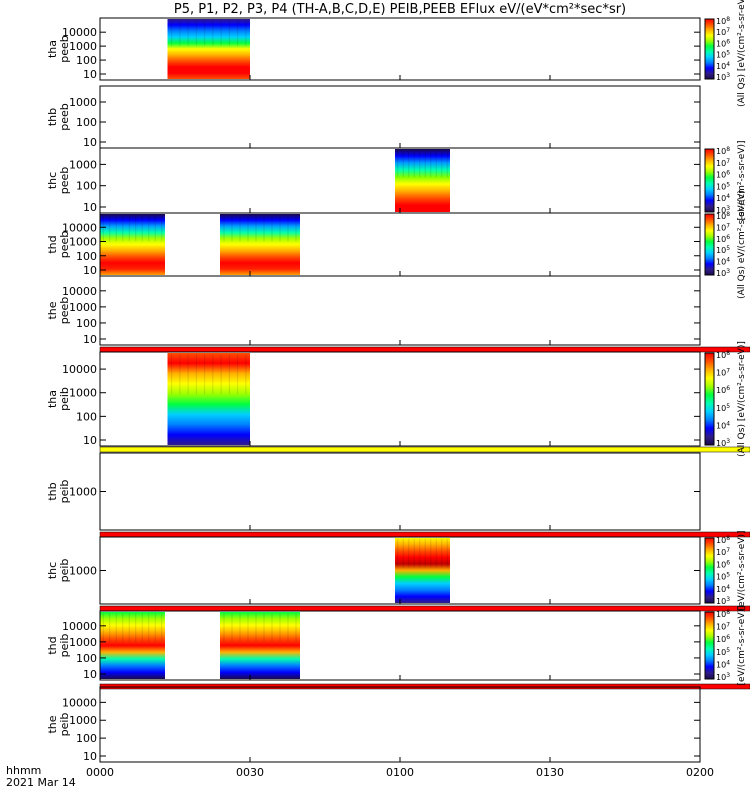  Describe the element at coordinates (700, 772) in the screenshot. I see `x-tick-label: 0200` at that location.